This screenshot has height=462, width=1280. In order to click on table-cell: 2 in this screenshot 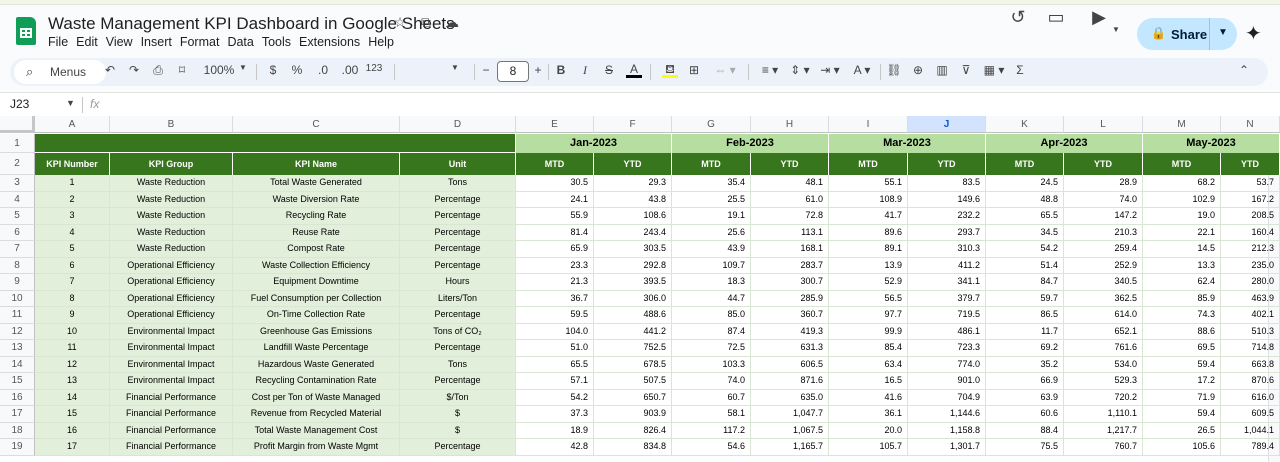, I will do `click(72, 199)`.